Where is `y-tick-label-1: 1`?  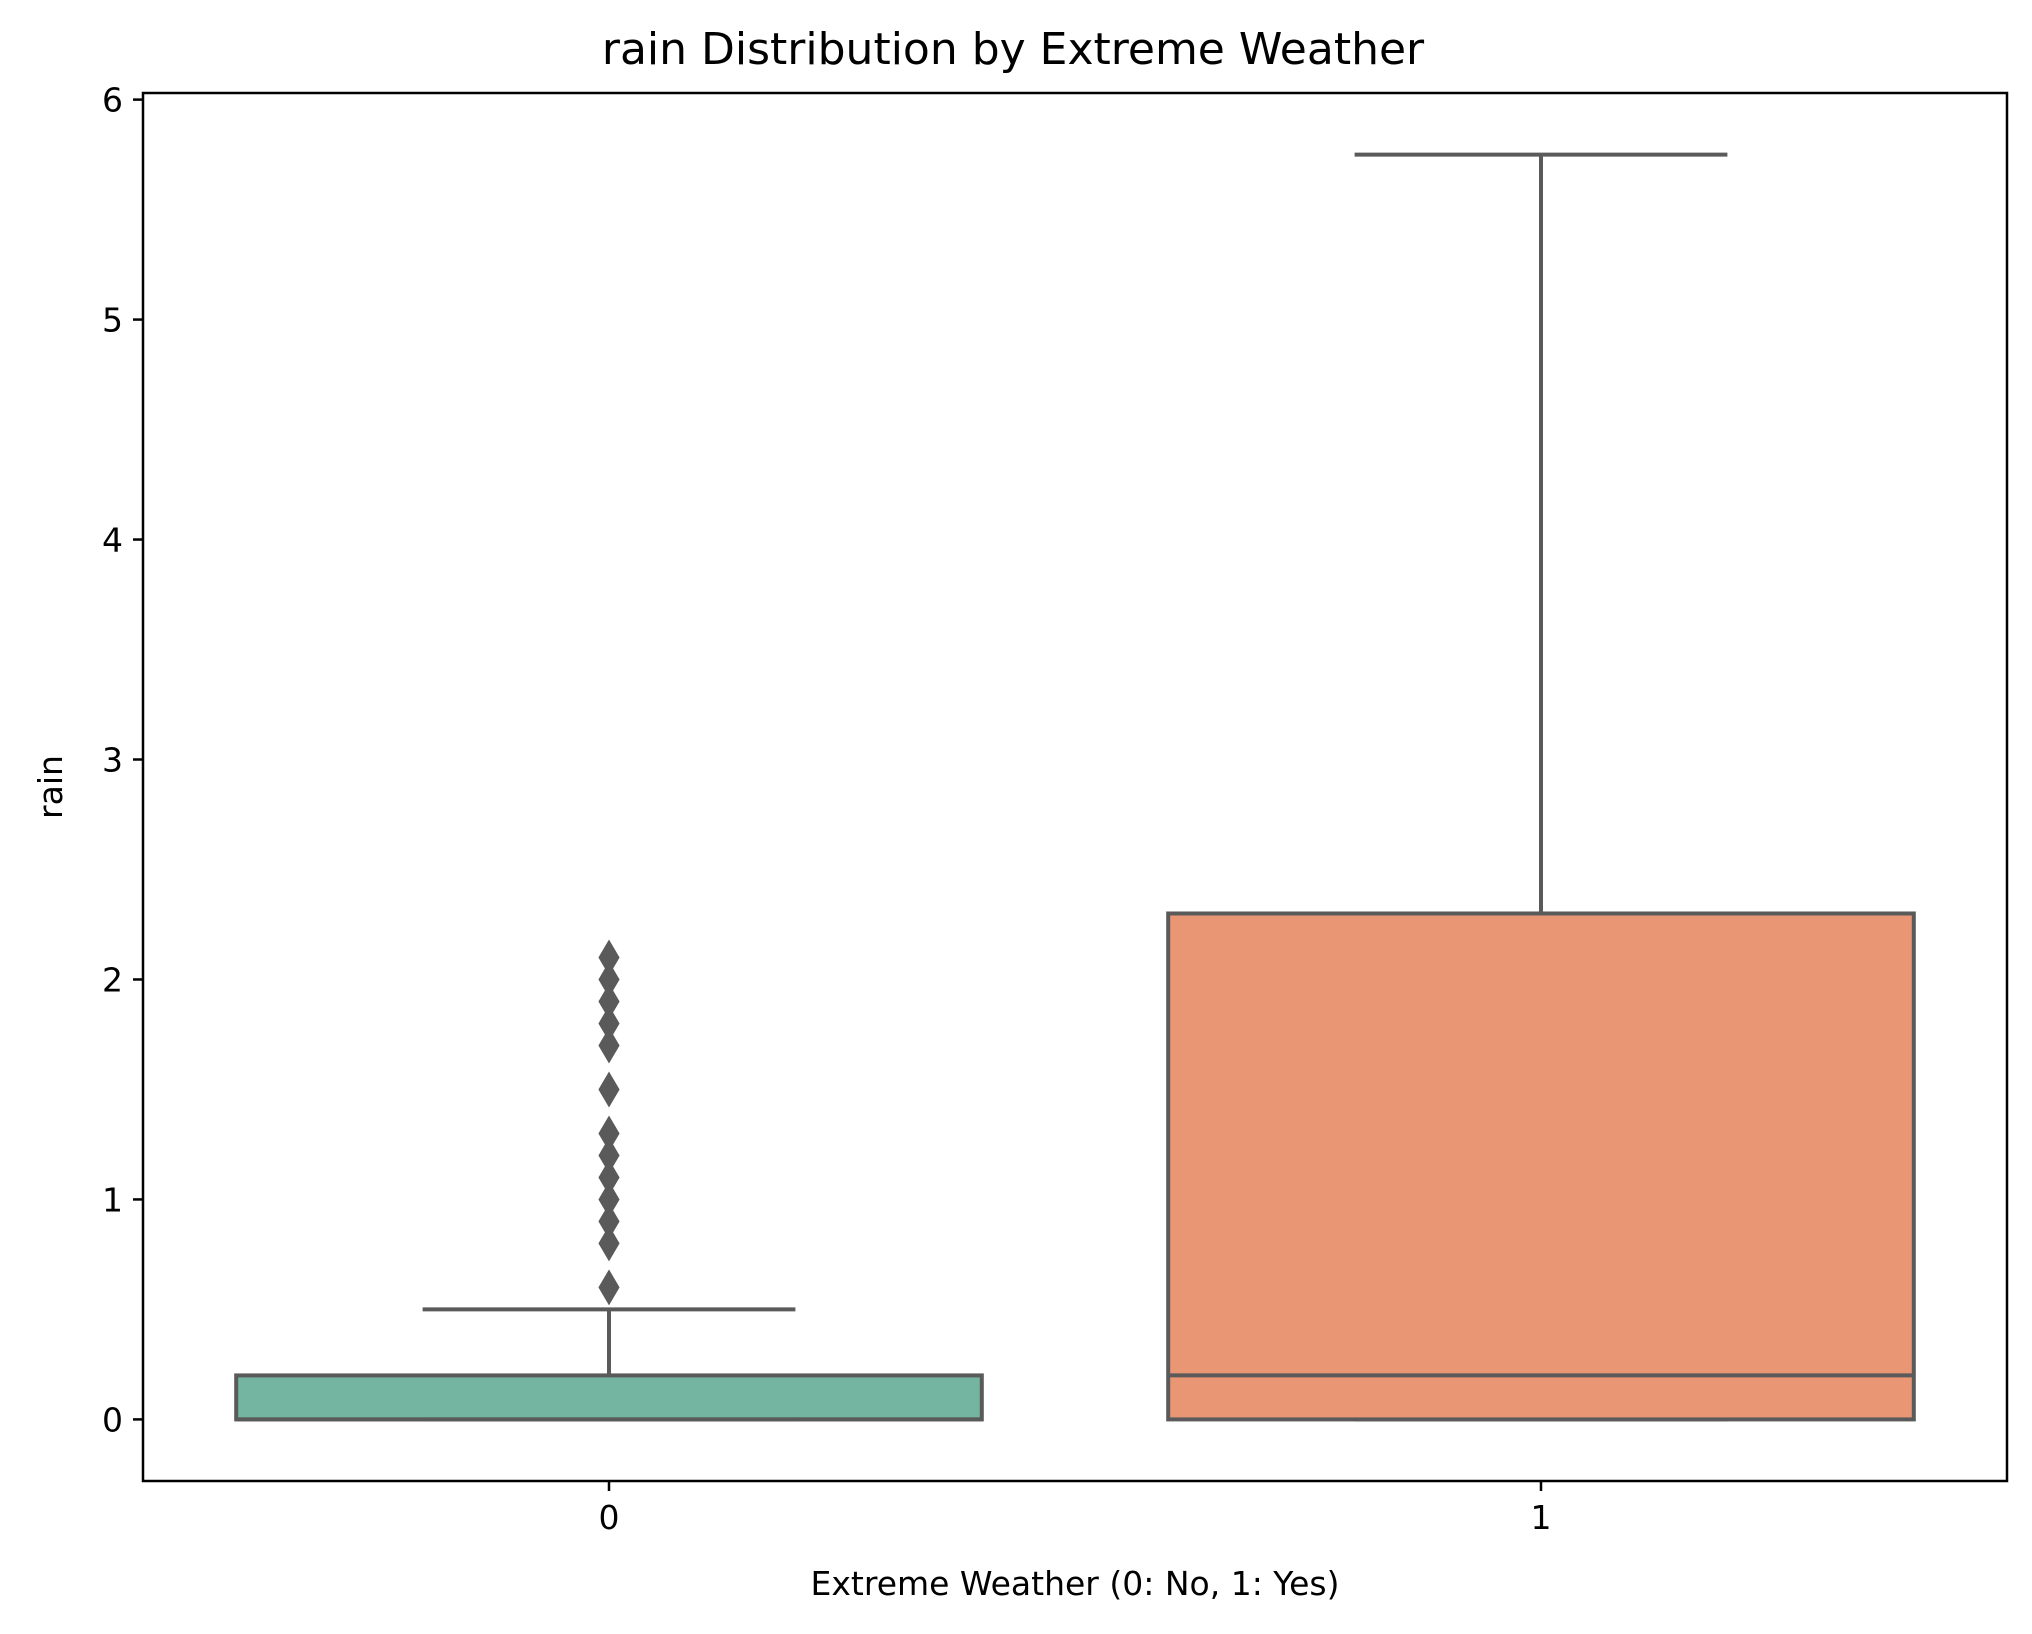 y-tick-label-1: 1 is located at coordinates (112, 1199).